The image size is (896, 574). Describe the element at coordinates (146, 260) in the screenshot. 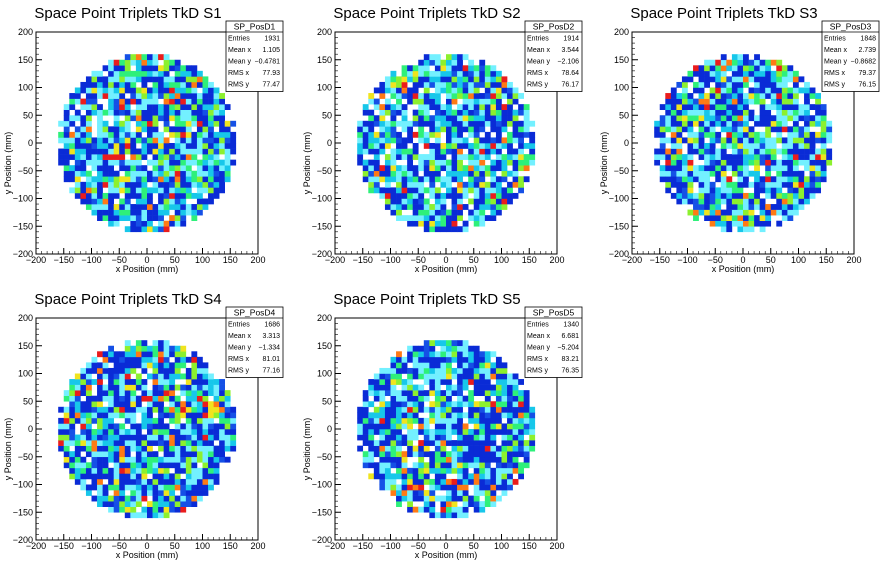

I see `x-tick-label: 0` at that location.